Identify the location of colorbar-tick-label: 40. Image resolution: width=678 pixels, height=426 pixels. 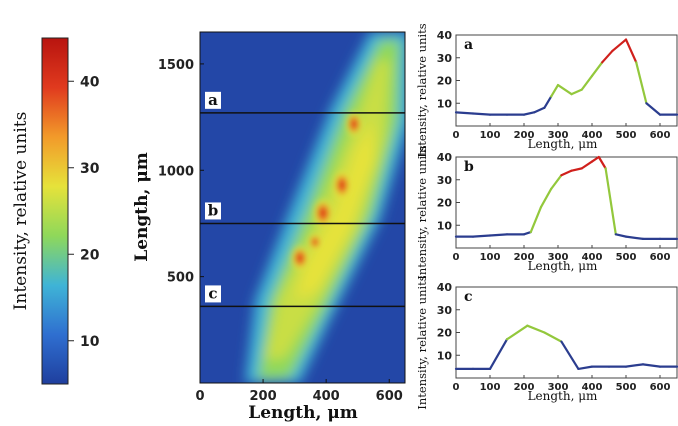
(90, 82).